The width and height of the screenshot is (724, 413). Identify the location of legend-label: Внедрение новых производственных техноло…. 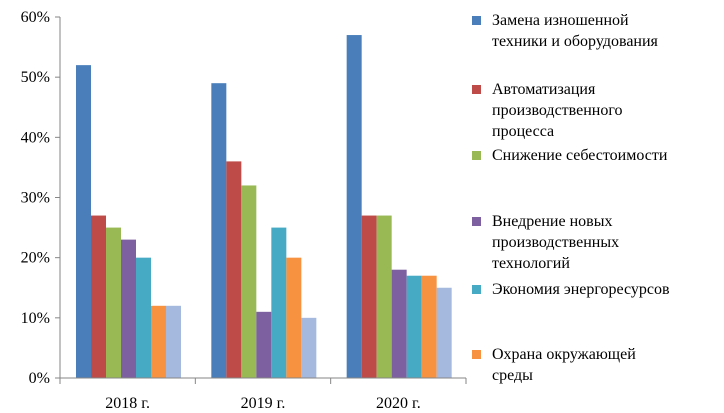
(556, 242).